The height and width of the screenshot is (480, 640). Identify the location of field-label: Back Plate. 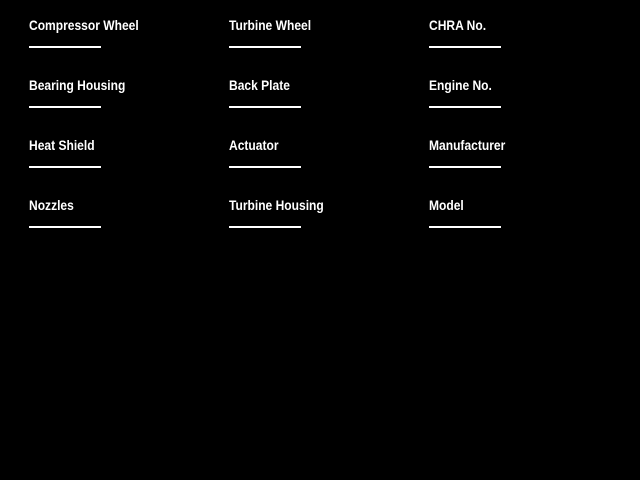
(259, 85).